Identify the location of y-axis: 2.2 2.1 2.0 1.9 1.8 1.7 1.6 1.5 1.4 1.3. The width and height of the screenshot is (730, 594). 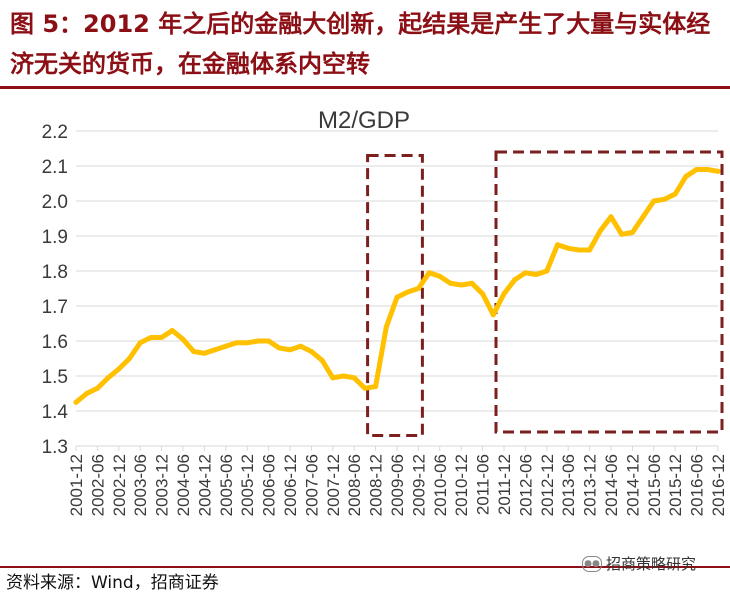
(55, 290).